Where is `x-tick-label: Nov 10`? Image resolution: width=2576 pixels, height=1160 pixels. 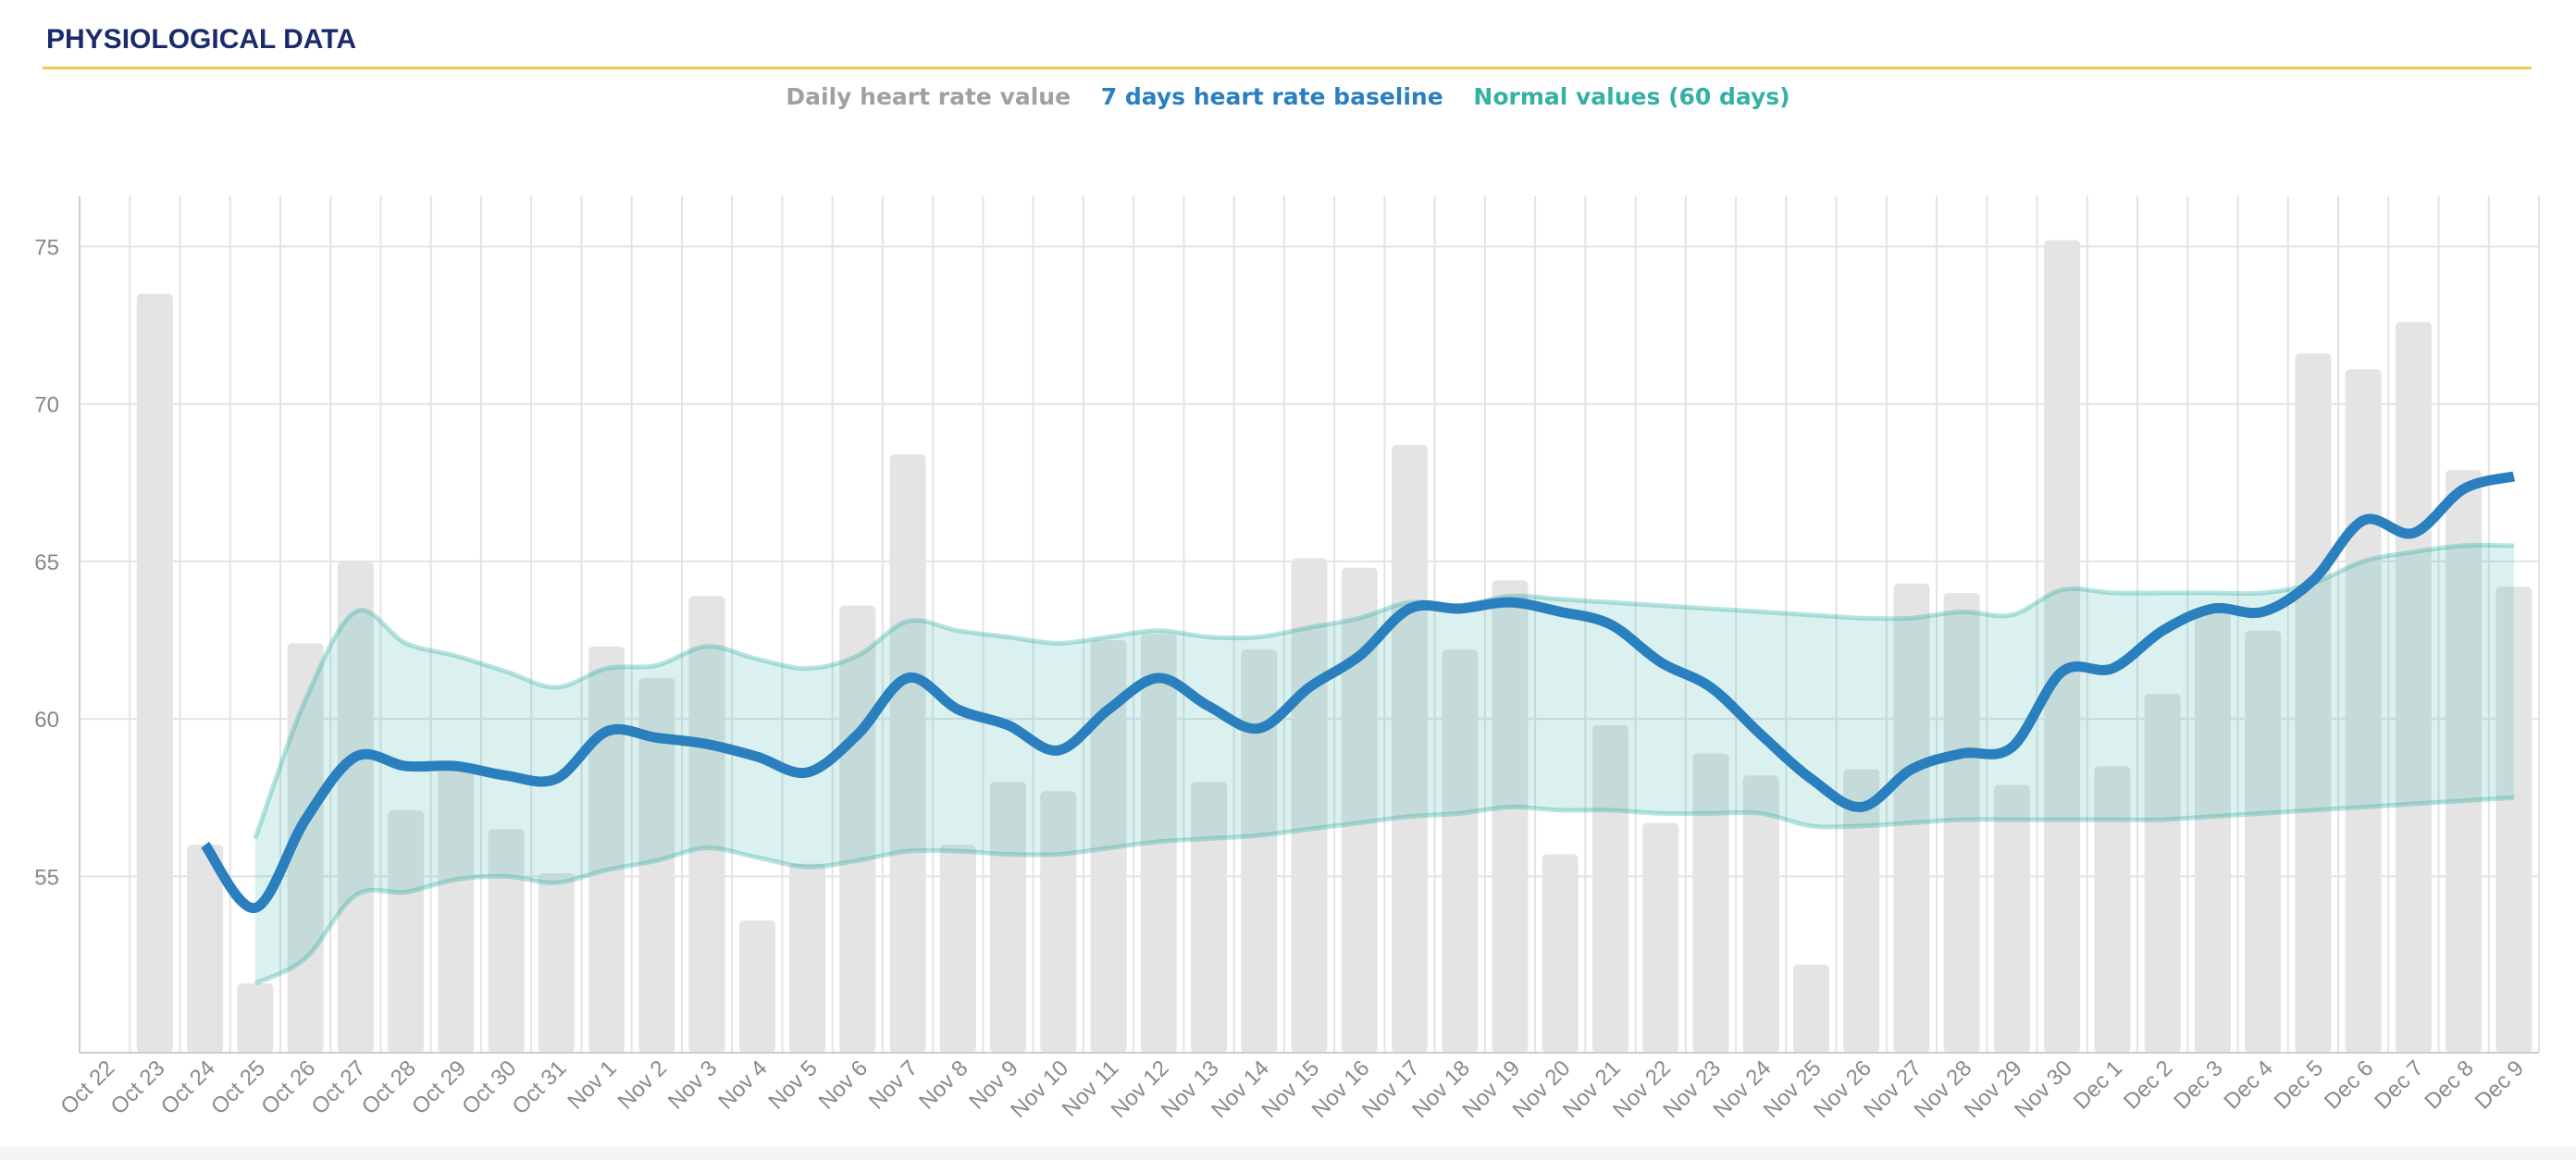 x-tick-label: Nov 10 is located at coordinates (1040, 1089).